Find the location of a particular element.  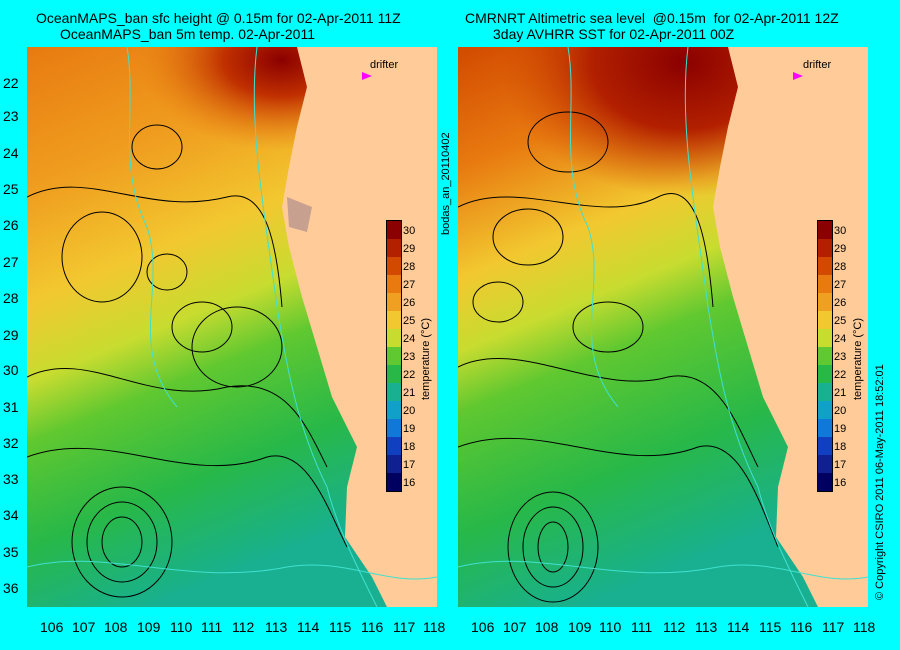

left-drifter-marker is located at coordinates (367, 76).